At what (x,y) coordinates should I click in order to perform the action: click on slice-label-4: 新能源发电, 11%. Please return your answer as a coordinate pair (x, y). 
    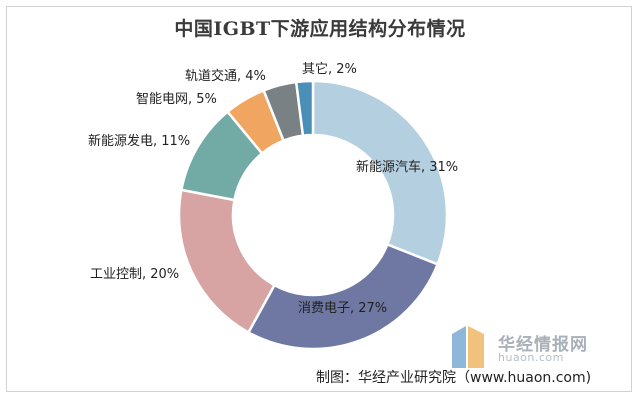
    Looking at the image, I should click on (139, 141).